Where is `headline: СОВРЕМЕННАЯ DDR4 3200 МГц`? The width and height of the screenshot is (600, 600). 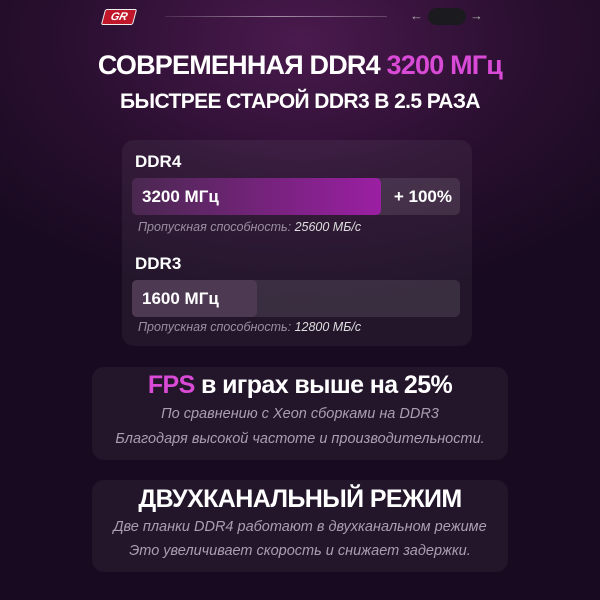
headline: СОВРЕМЕННАЯ DDR4 3200 МГц is located at coordinates (300, 65).